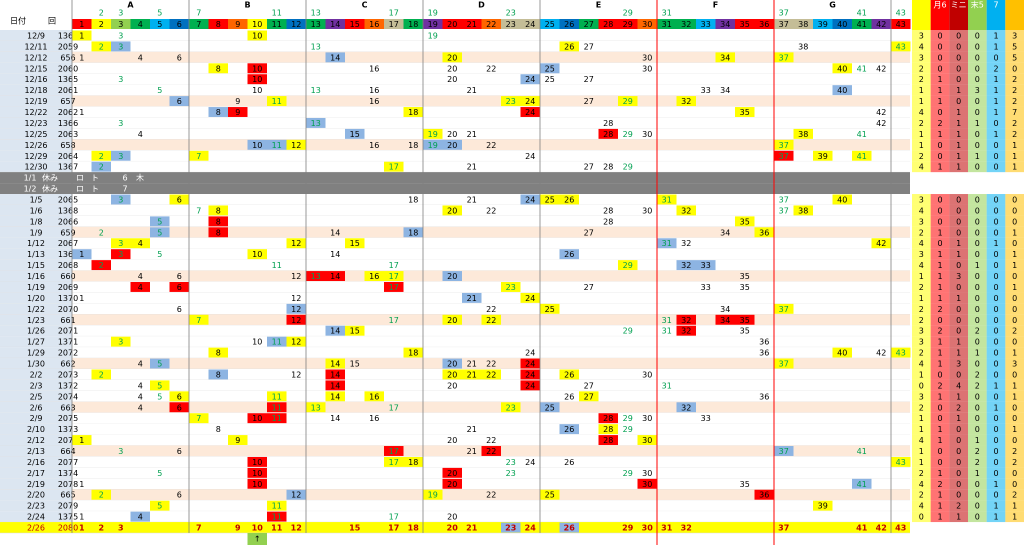 This screenshot has width=1024, height=557. Describe the element at coordinates (68, 210) in the screenshot. I see `draw-number: 1368` at that location.